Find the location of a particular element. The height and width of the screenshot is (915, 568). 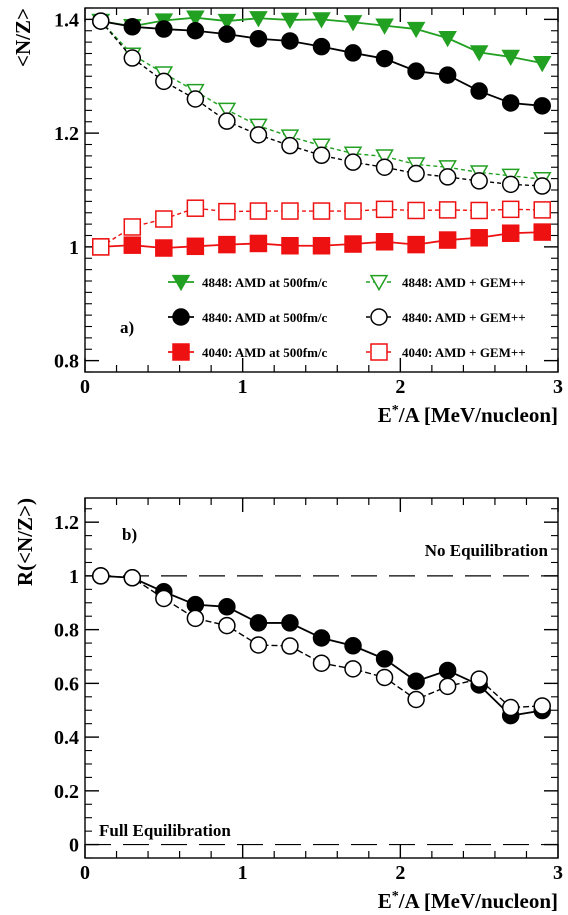

legend-entry: 4848: AMD at 500fm/c is located at coordinates (248, 283).